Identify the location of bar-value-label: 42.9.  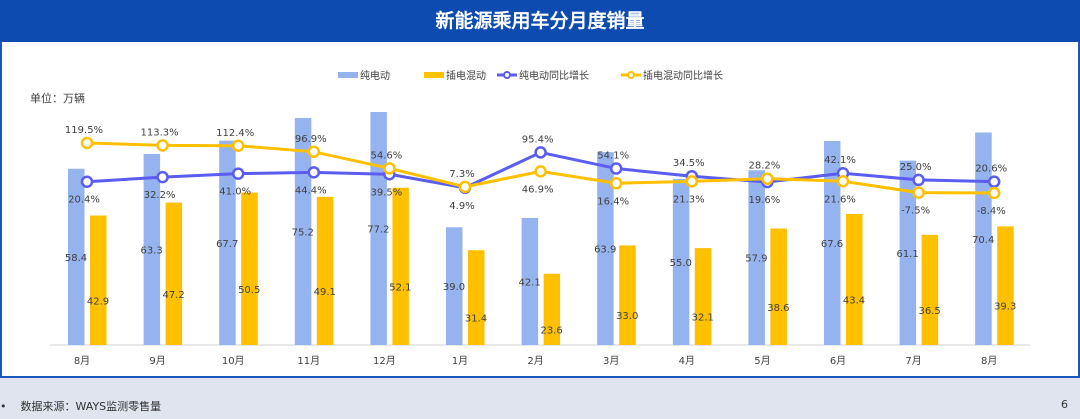
(98, 301).